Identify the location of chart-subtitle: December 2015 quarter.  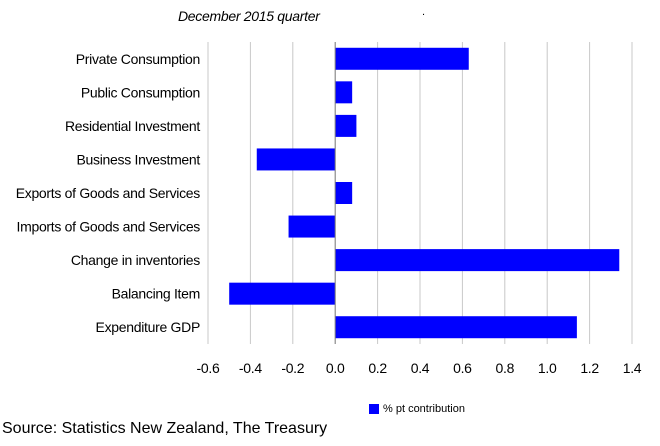
(249, 16).